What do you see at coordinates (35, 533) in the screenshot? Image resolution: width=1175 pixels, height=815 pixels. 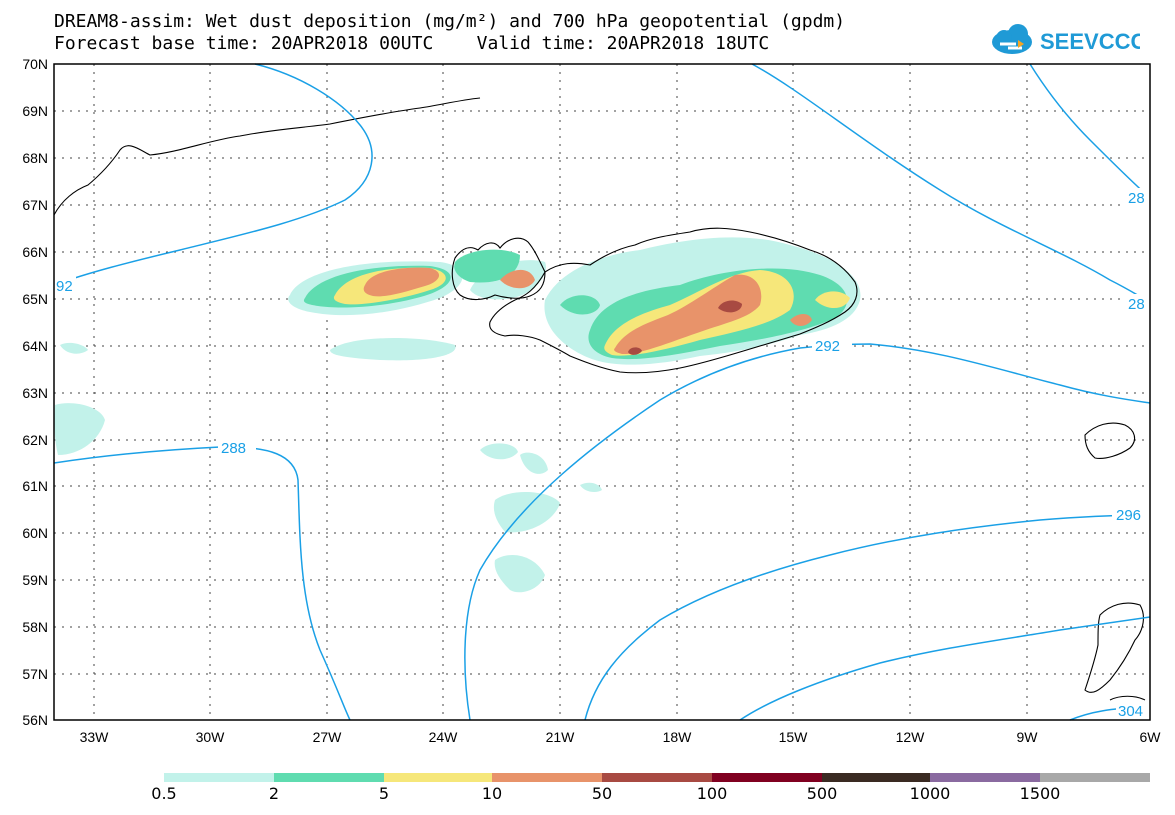 I see `lat-label: 60N` at bounding box center [35, 533].